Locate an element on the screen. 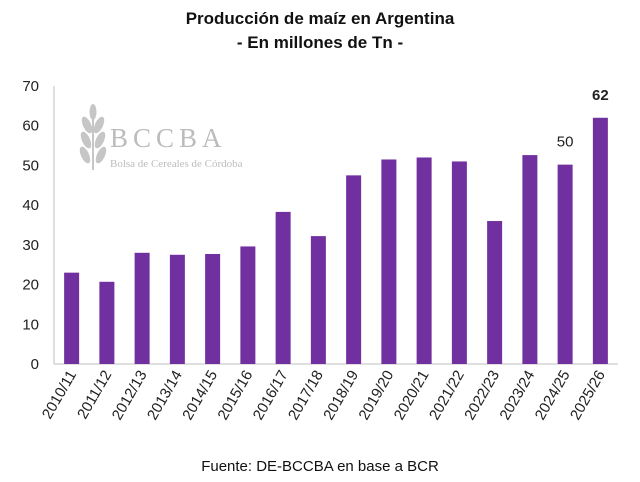  bar-2012/13 is located at coordinates (142, 308).